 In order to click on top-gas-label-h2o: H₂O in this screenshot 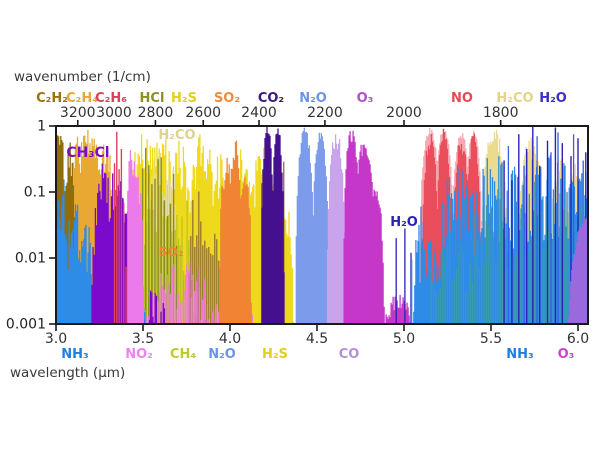, I will do `click(553, 98)`.